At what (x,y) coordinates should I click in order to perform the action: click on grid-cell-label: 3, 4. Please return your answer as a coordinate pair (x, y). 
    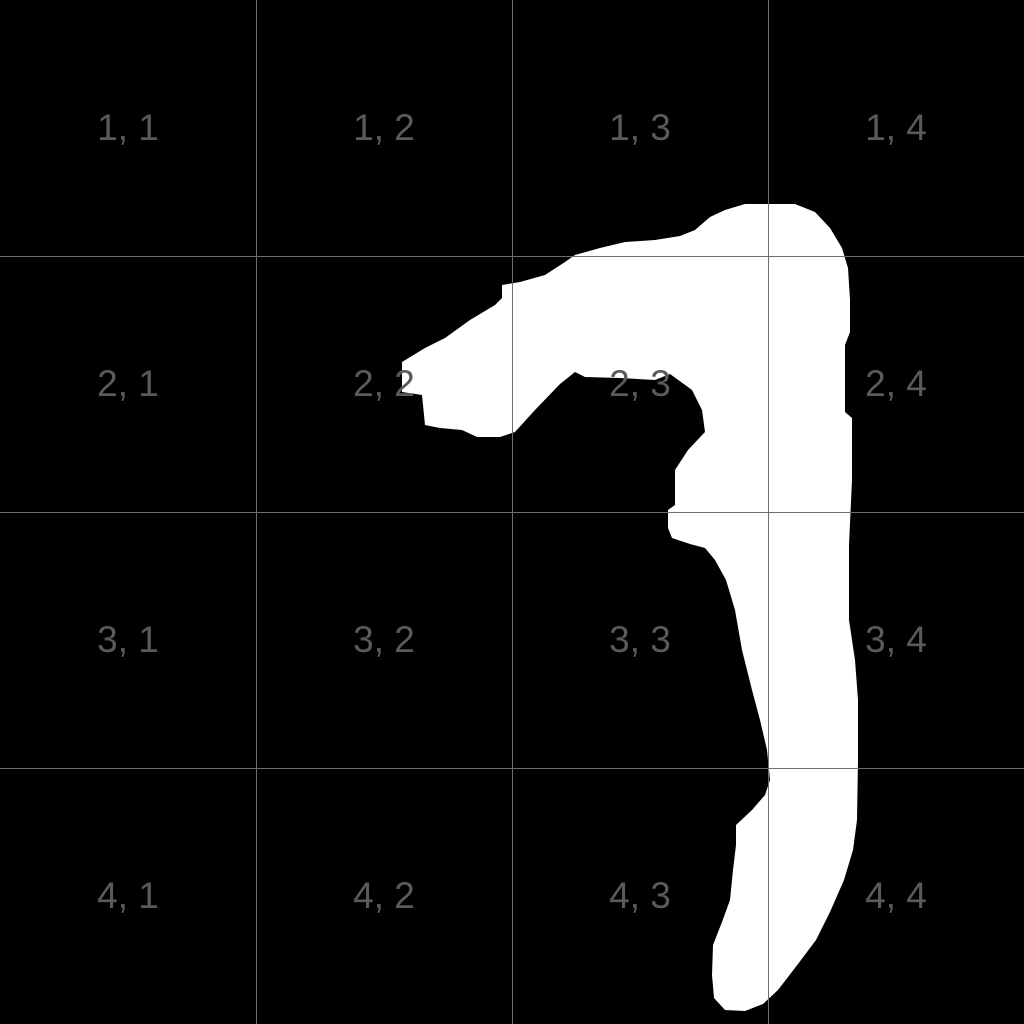
    Looking at the image, I should click on (896, 639).